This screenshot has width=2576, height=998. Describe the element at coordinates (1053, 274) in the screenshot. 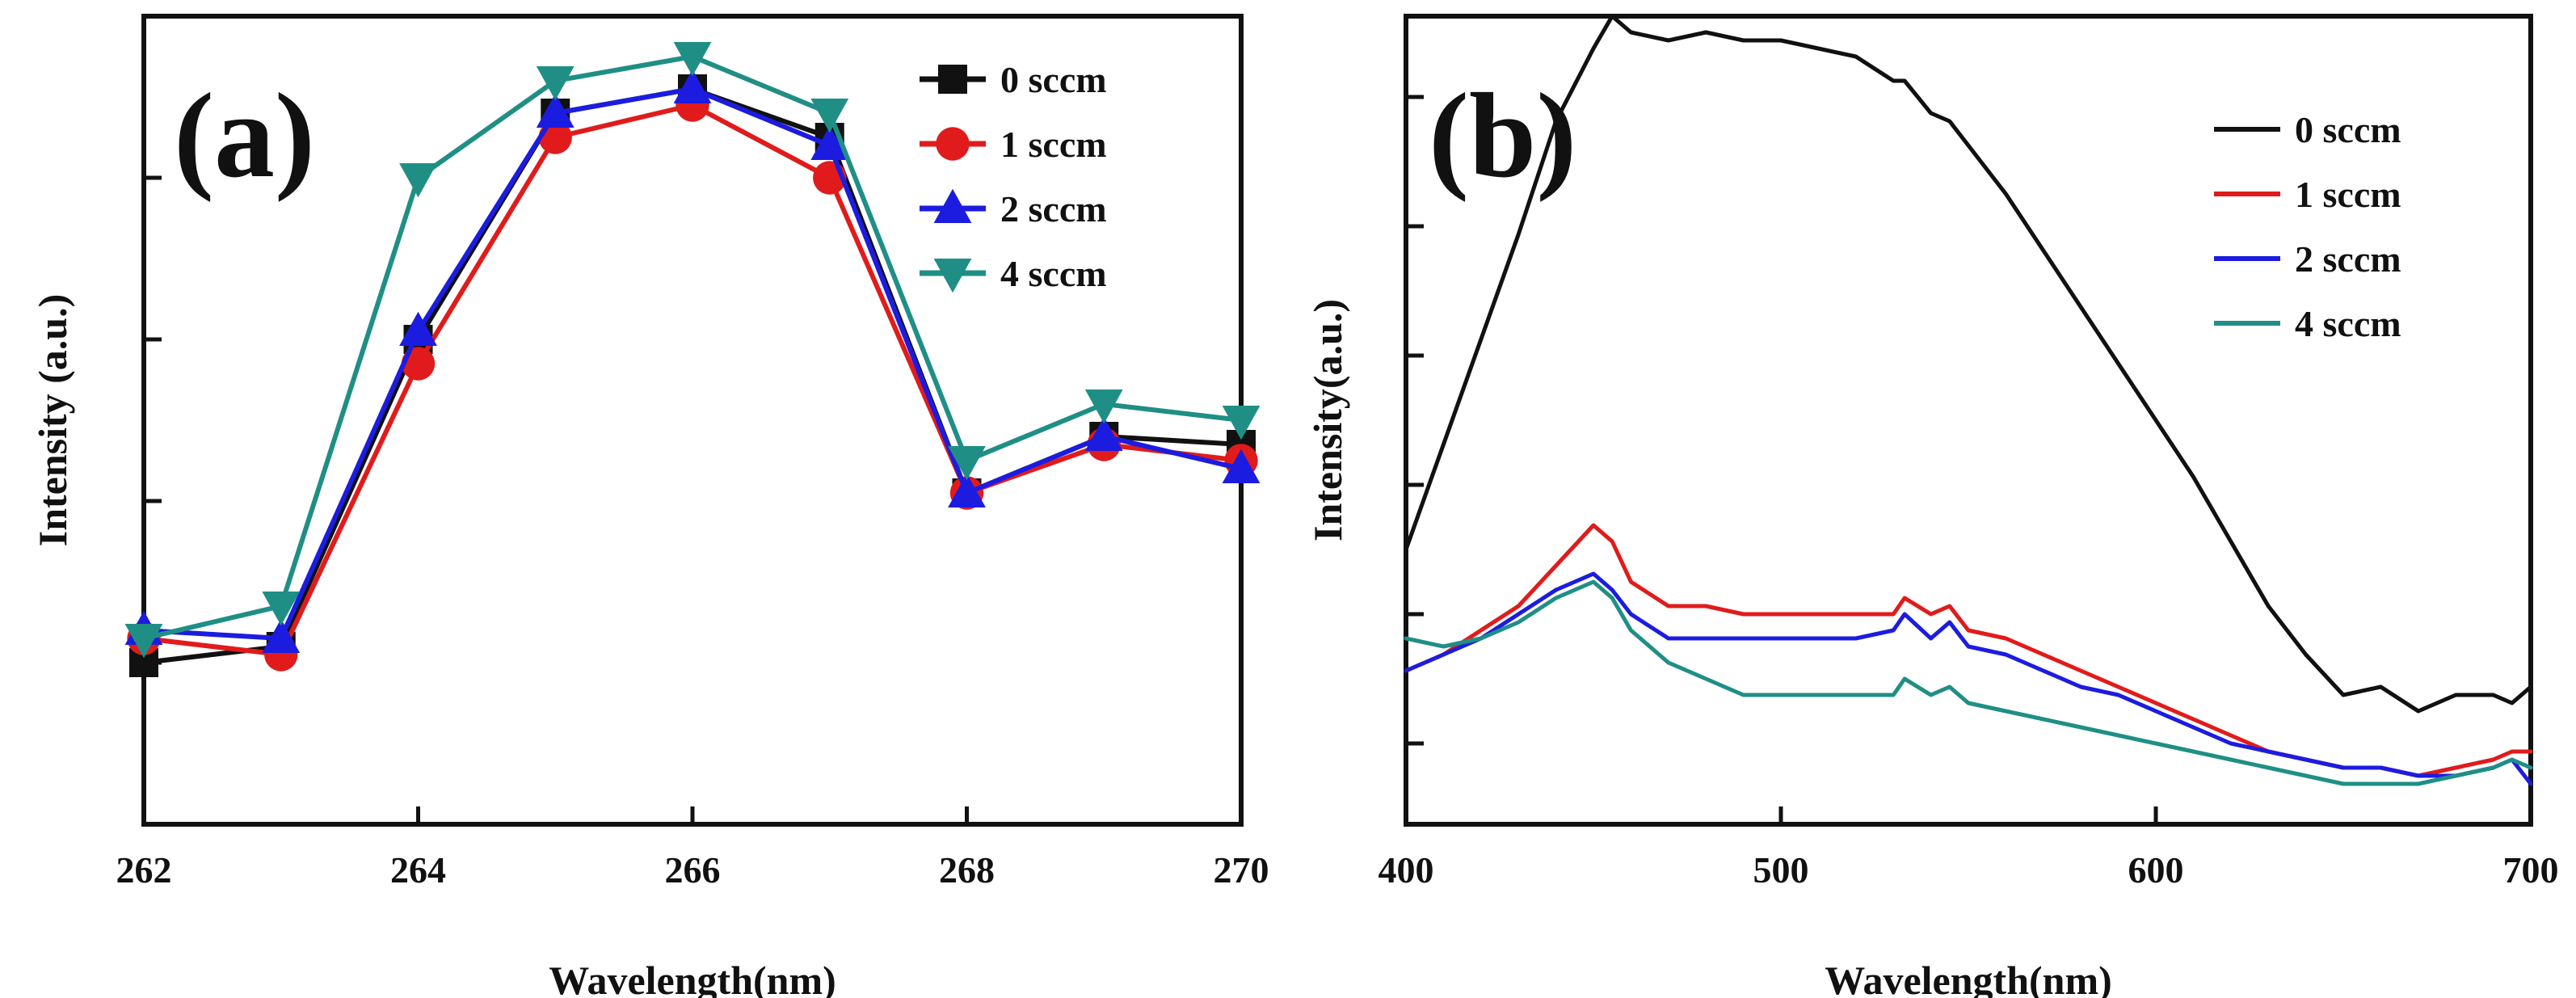

I see `panel-a-legend-label-4-sccm: 4 sccm` at that location.